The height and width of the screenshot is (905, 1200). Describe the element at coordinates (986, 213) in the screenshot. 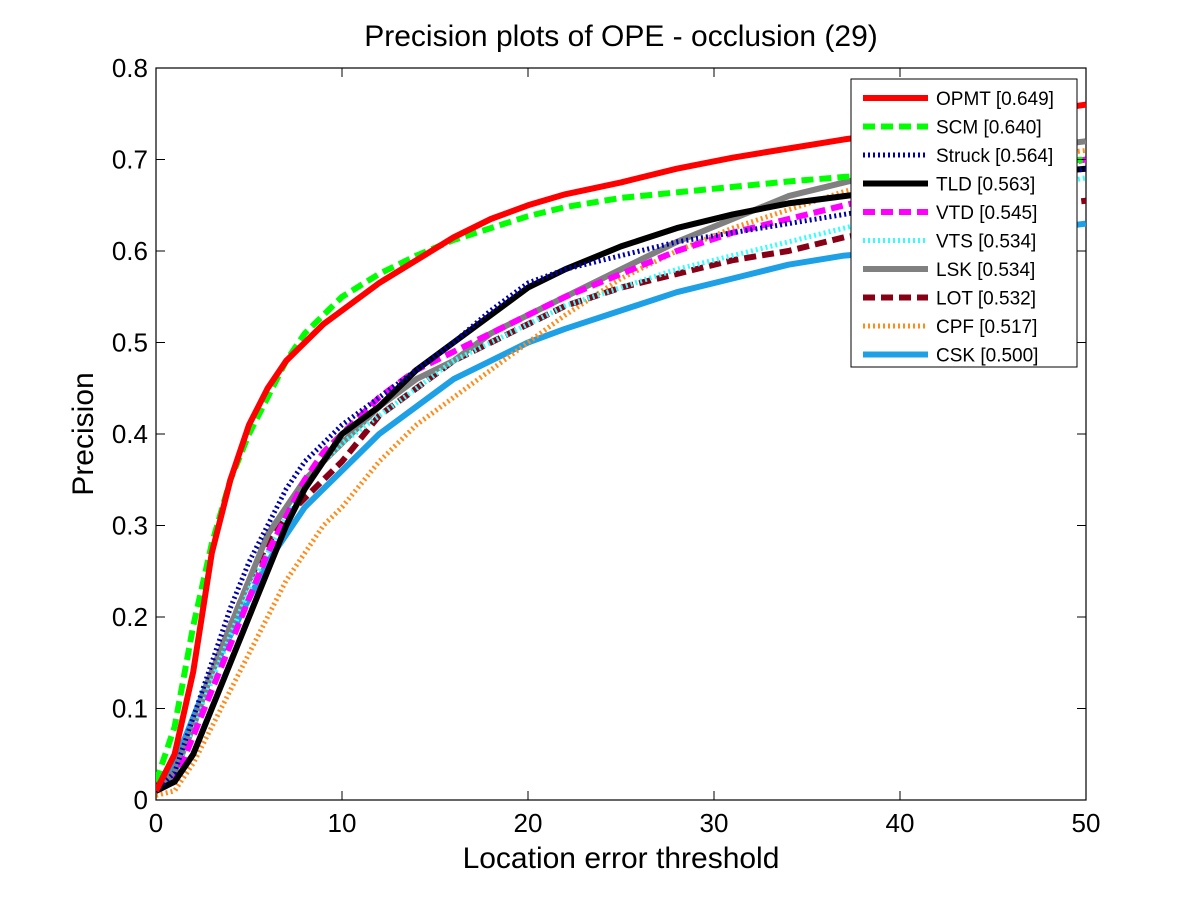

I see `legend-label: VTD [0.545]` at that location.